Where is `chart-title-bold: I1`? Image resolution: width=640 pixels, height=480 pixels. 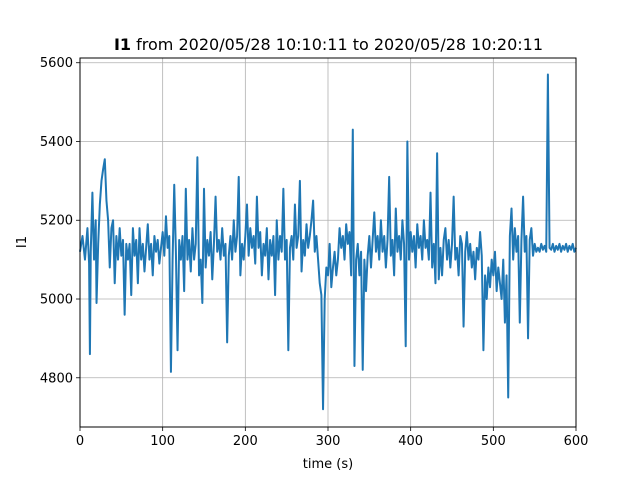
chart-title-bold: I1 is located at coordinates (122, 44).